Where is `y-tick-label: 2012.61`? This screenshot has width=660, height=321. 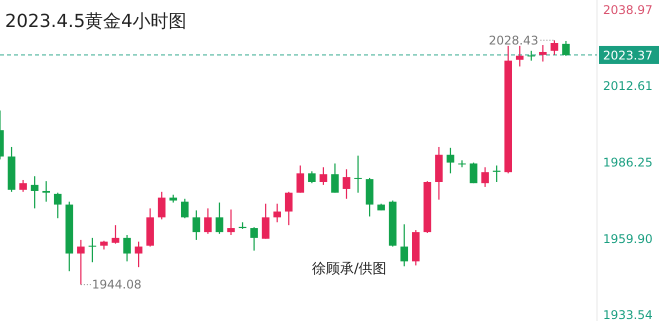 y-tick-label: 2012.61 is located at coordinates (628, 86).